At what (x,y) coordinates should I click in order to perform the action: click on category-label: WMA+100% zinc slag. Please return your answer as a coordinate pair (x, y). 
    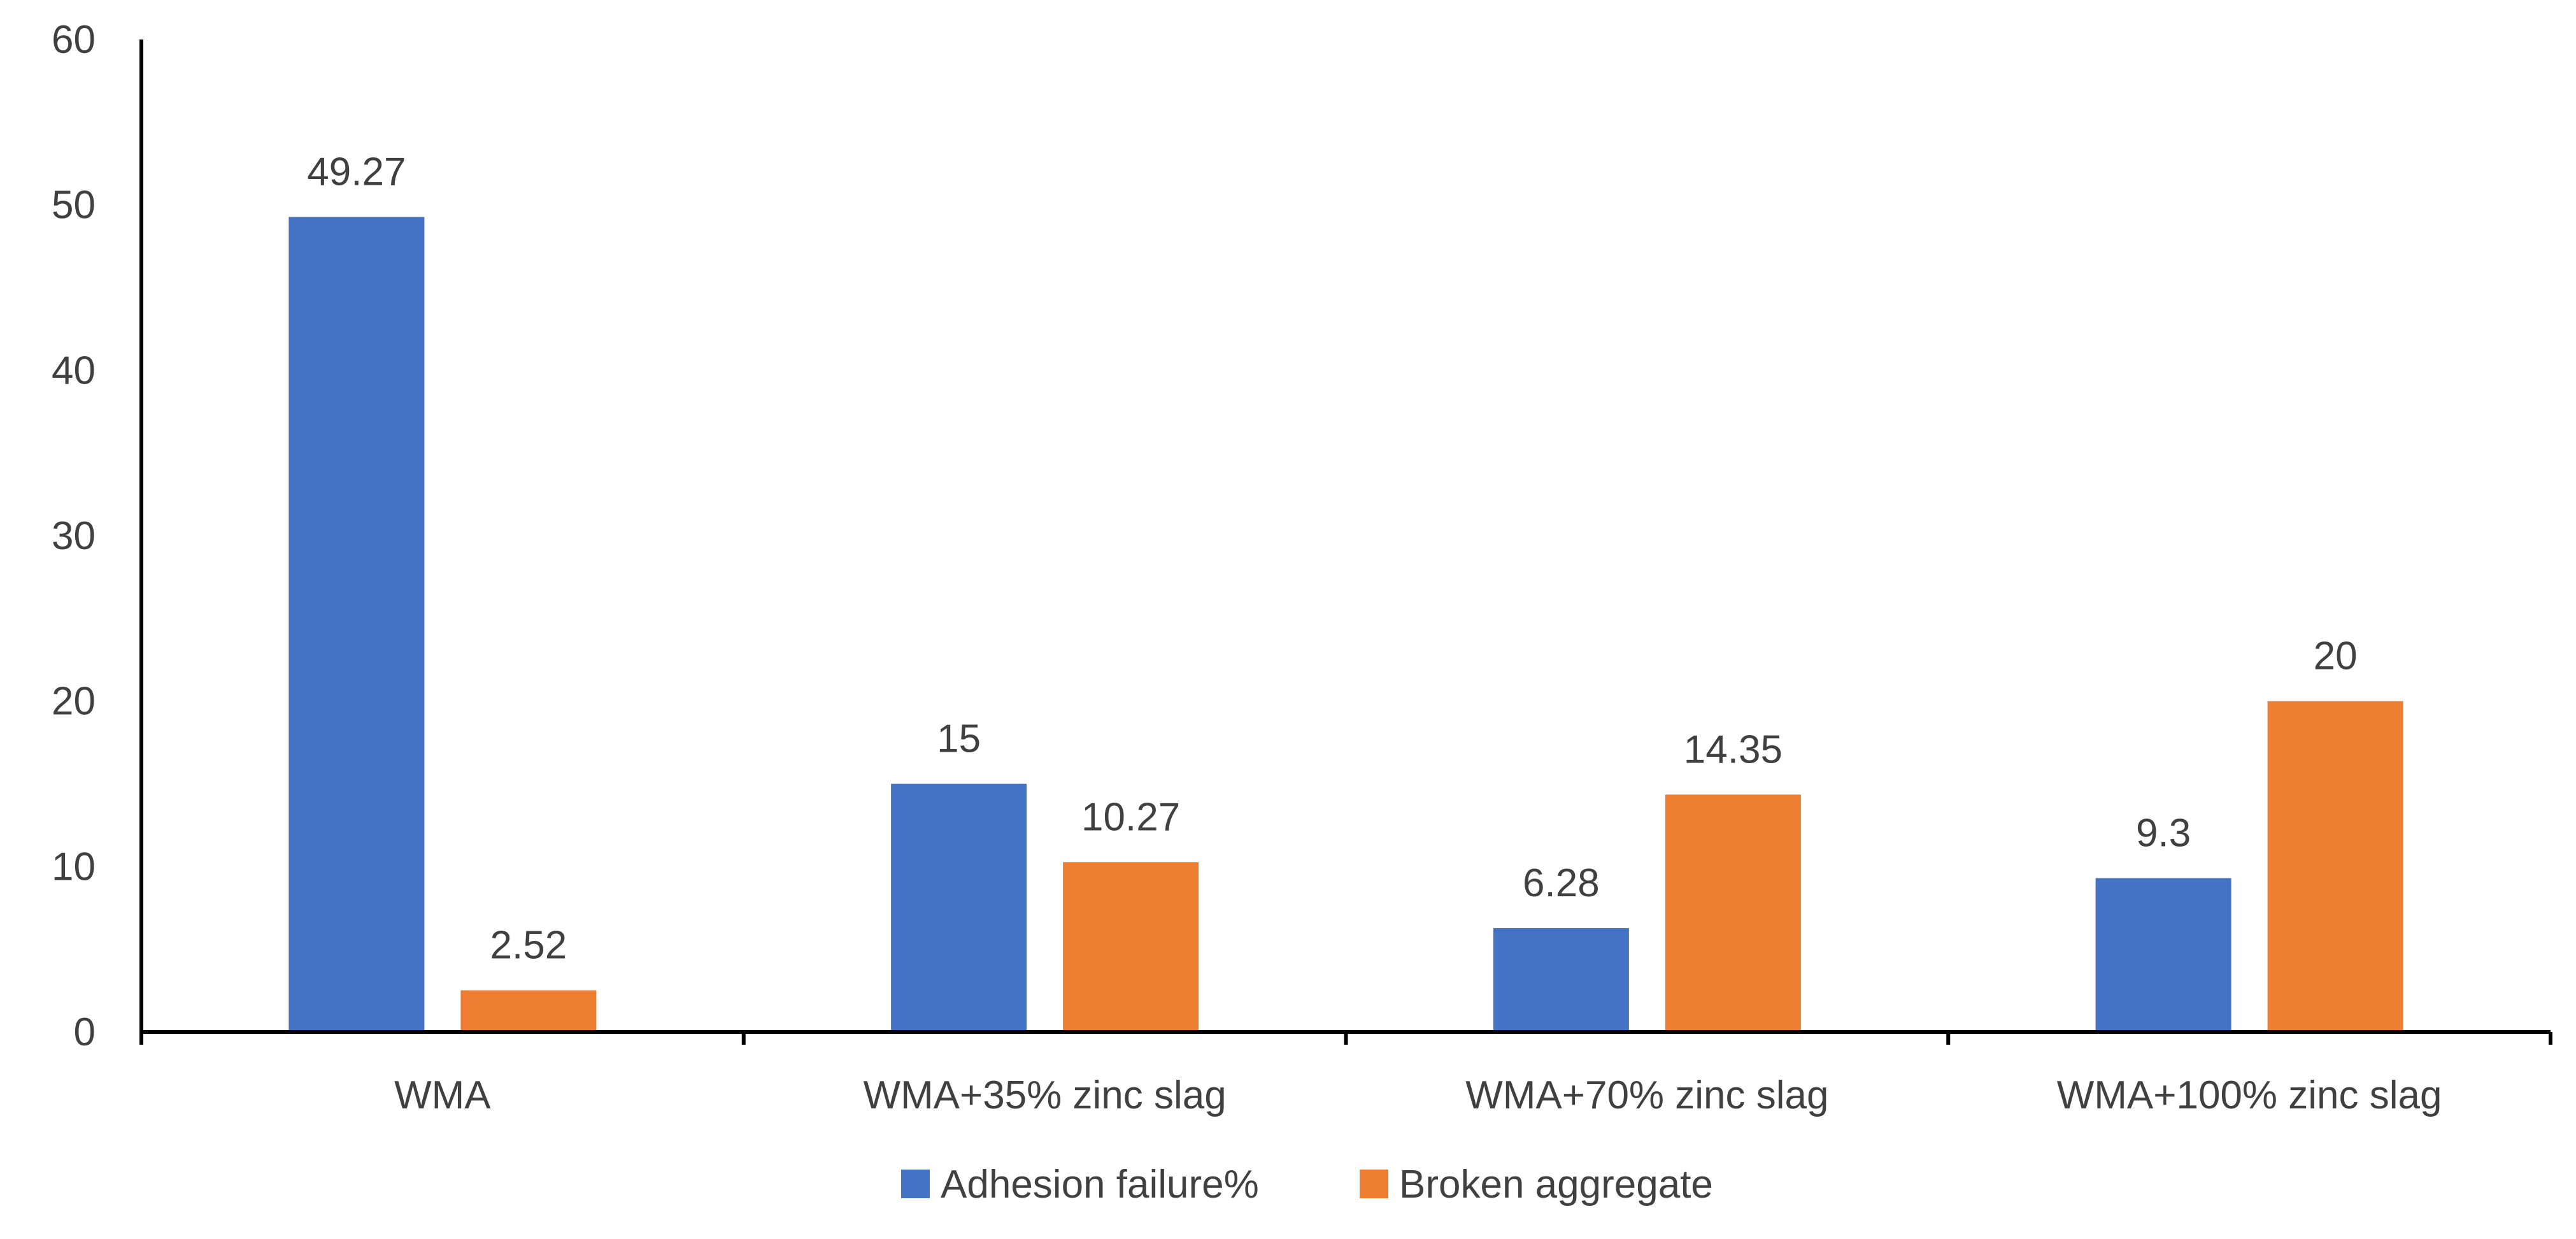
    Looking at the image, I should click on (2250, 1095).